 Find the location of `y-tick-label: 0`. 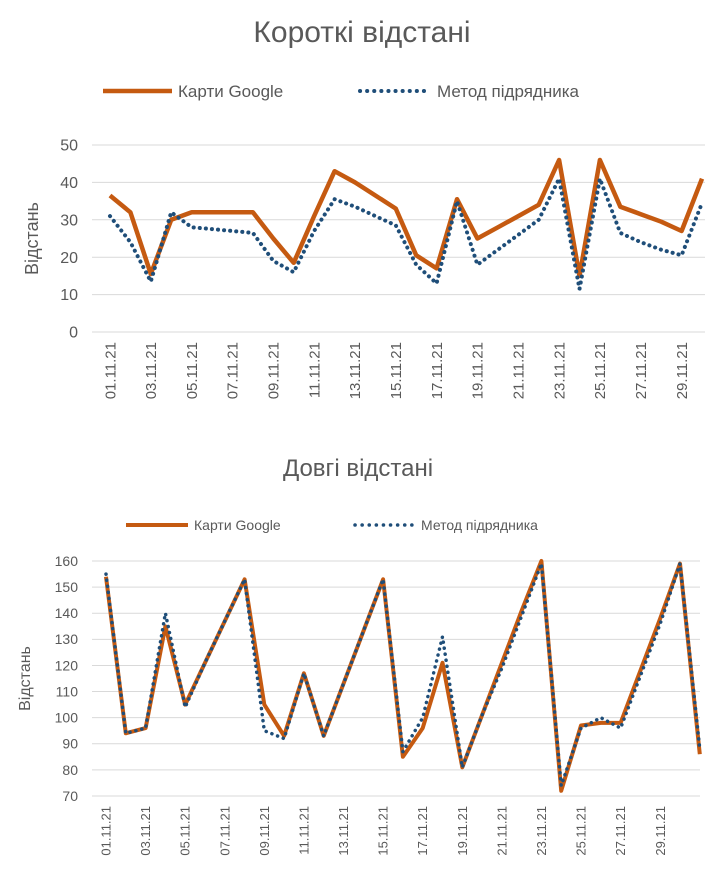

y-tick-label: 0 is located at coordinates (73, 333).